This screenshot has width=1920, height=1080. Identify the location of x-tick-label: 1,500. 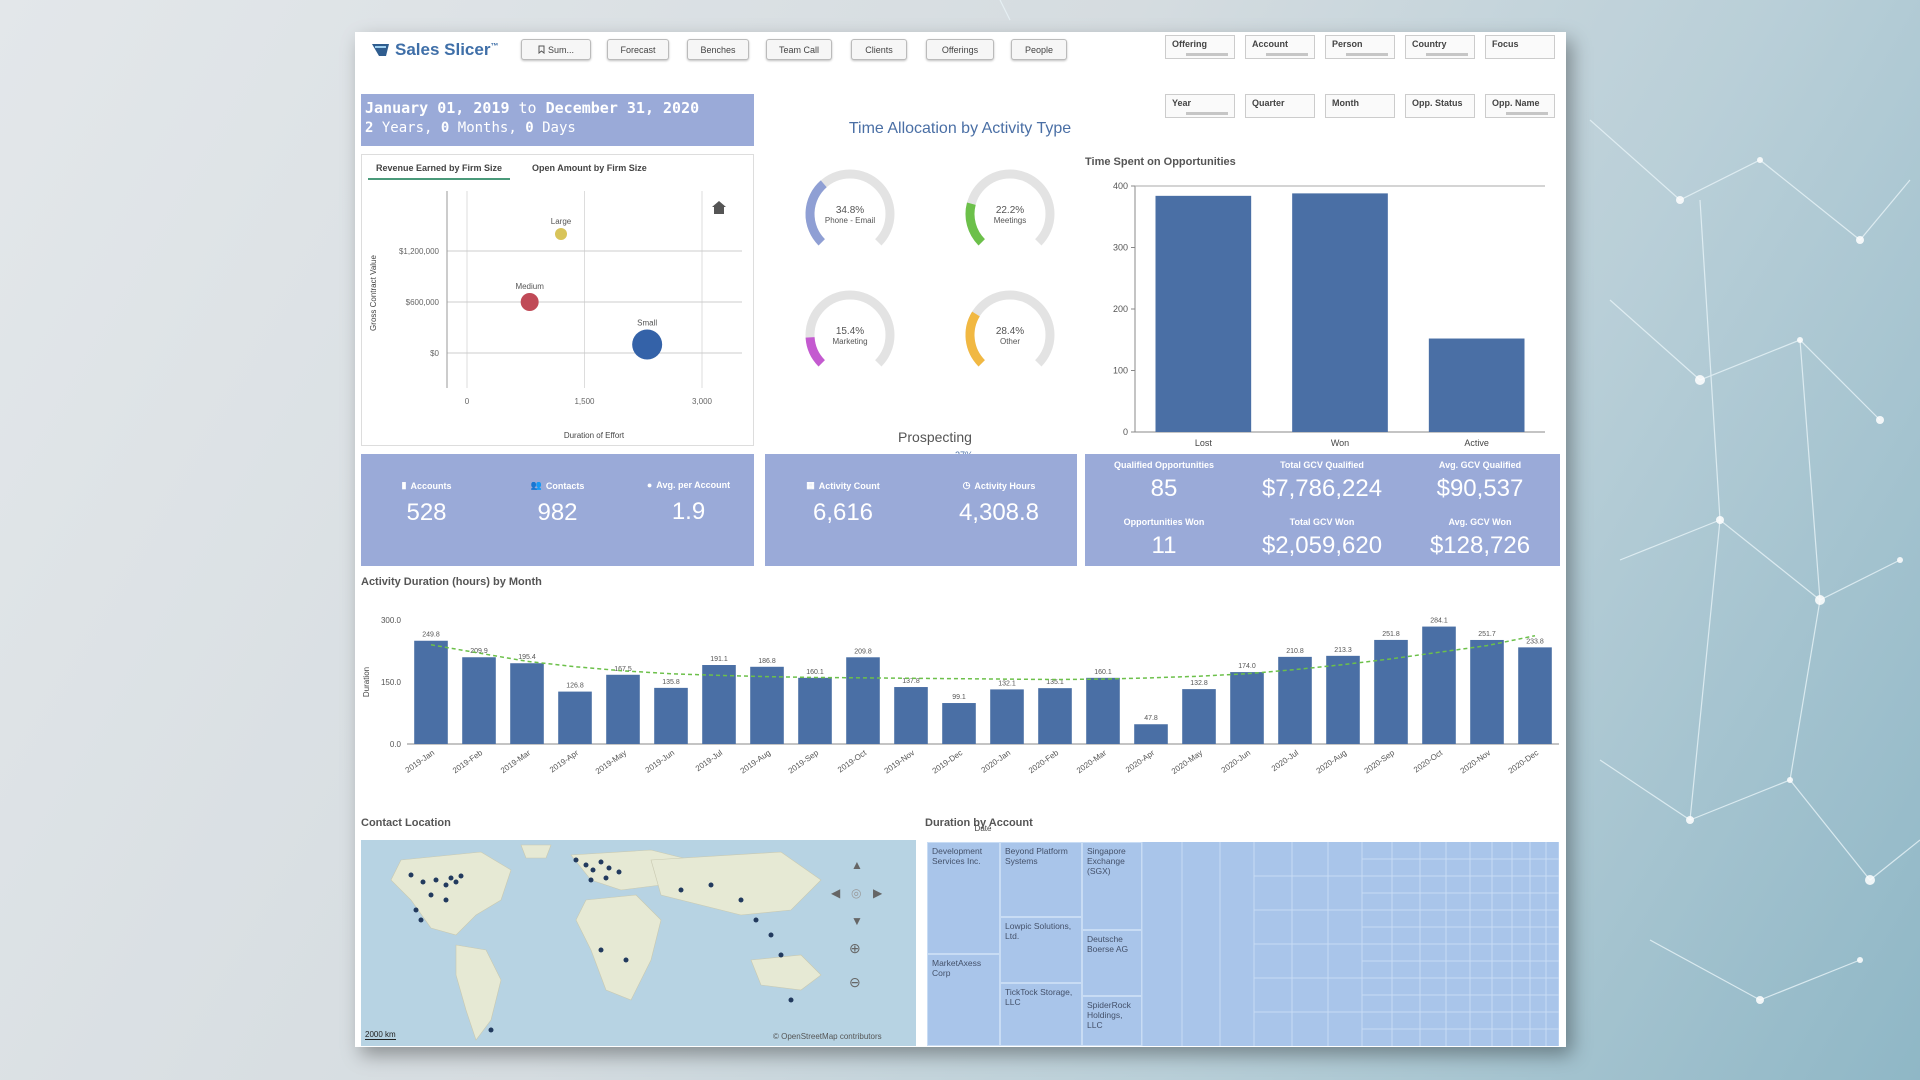
(584, 401).